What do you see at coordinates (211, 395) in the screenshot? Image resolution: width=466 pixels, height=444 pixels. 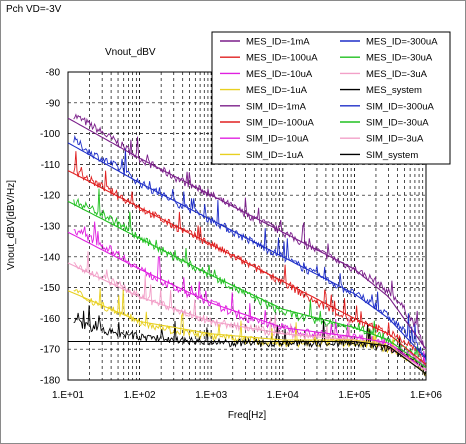 I see `x-tick-label: 1.E+03` at bounding box center [211, 395].